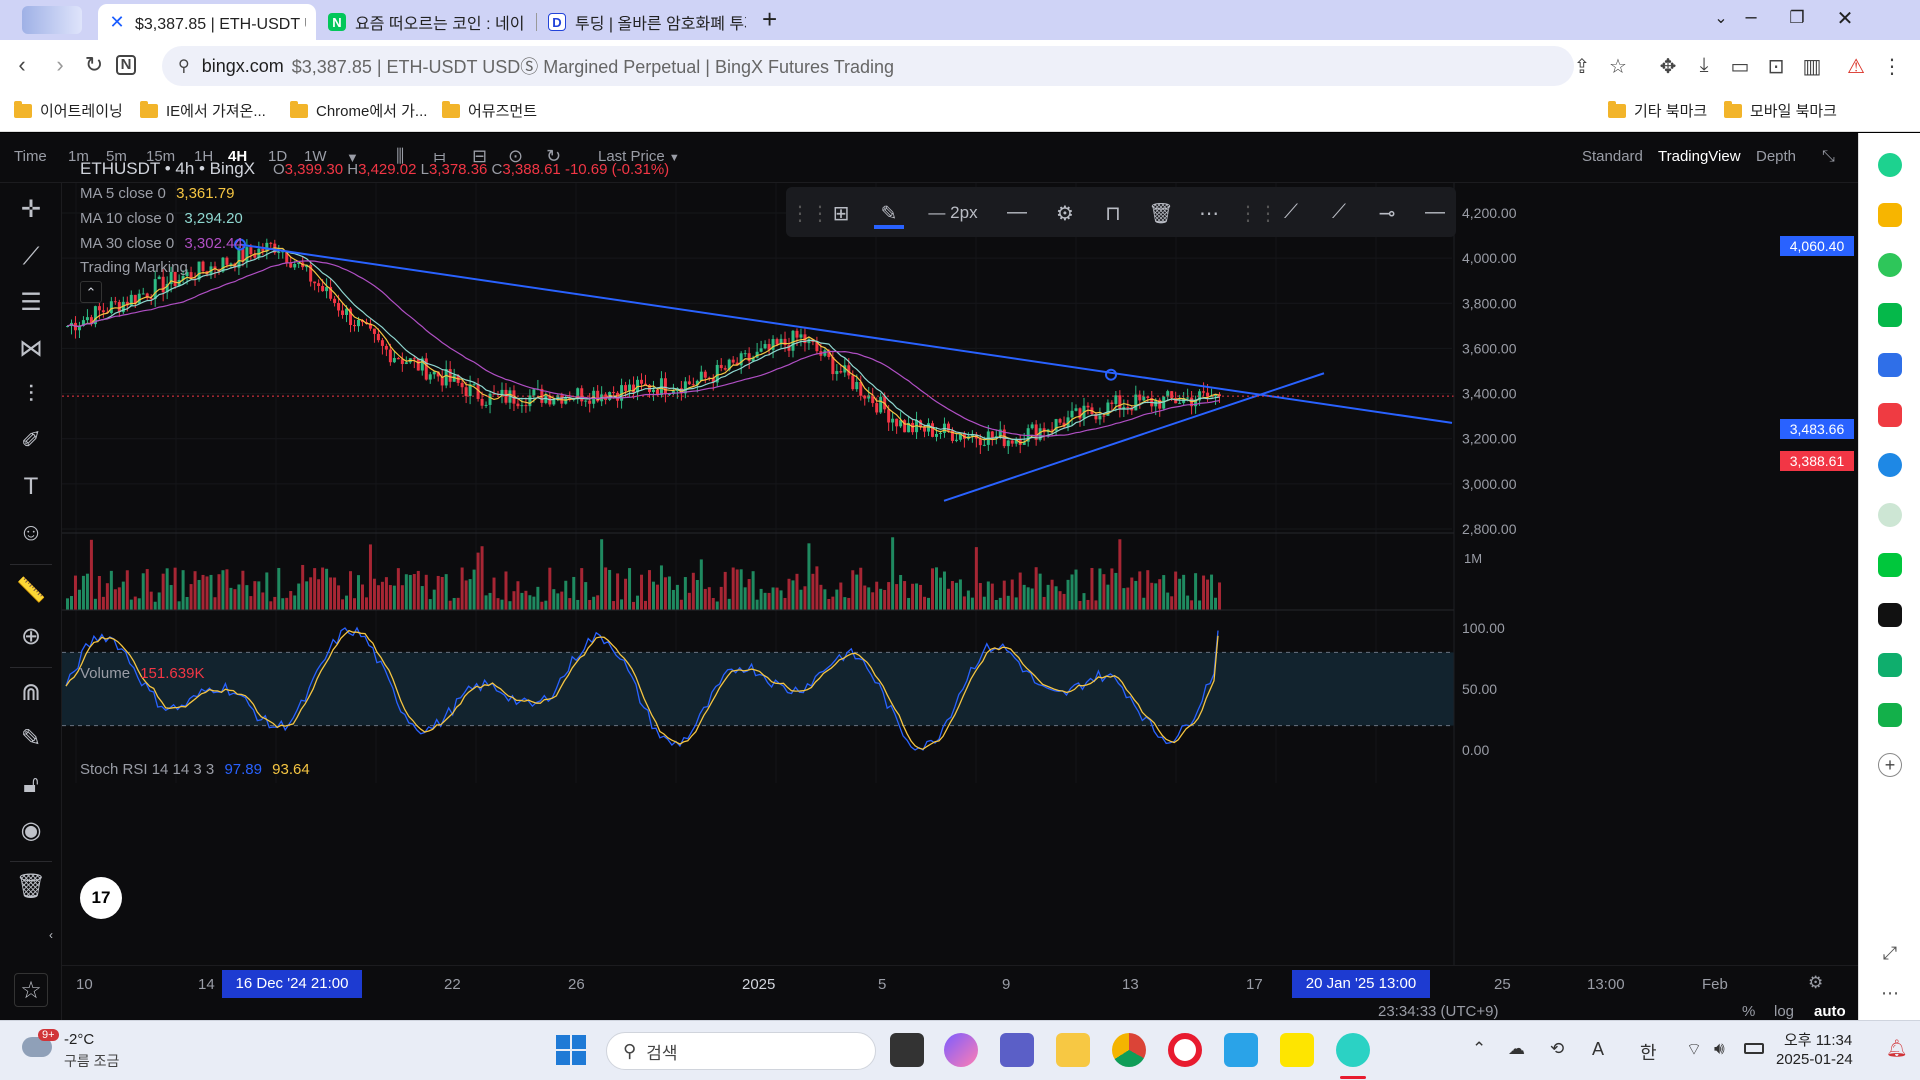 This screenshot has width=1920, height=1080. I want to click on bookmark-folder: 모바일 북마크, so click(1780, 110).